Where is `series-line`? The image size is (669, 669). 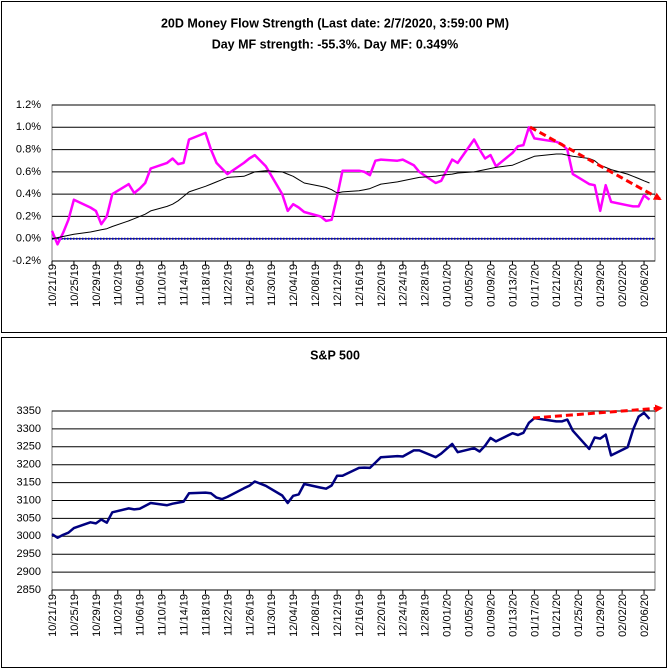 series-line is located at coordinates (350, 196).